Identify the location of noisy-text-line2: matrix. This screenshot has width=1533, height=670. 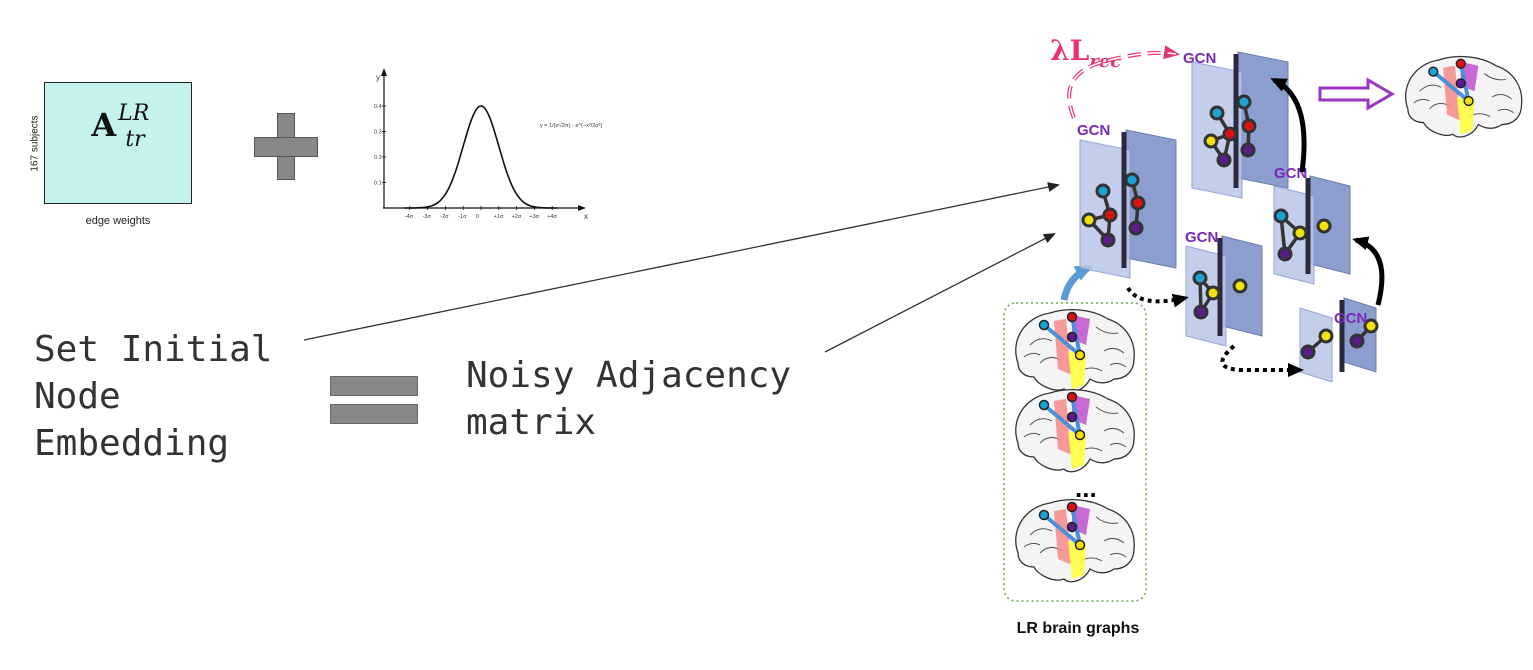
(531, 422).